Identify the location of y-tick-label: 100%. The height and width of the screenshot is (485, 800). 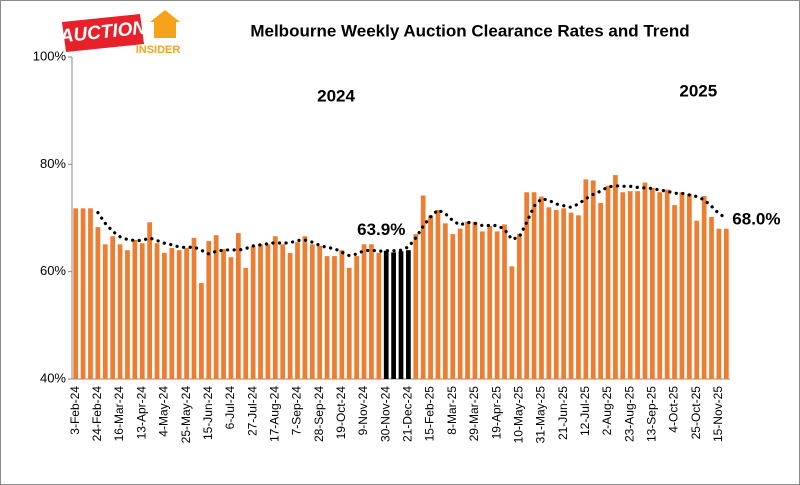
(50, 55).